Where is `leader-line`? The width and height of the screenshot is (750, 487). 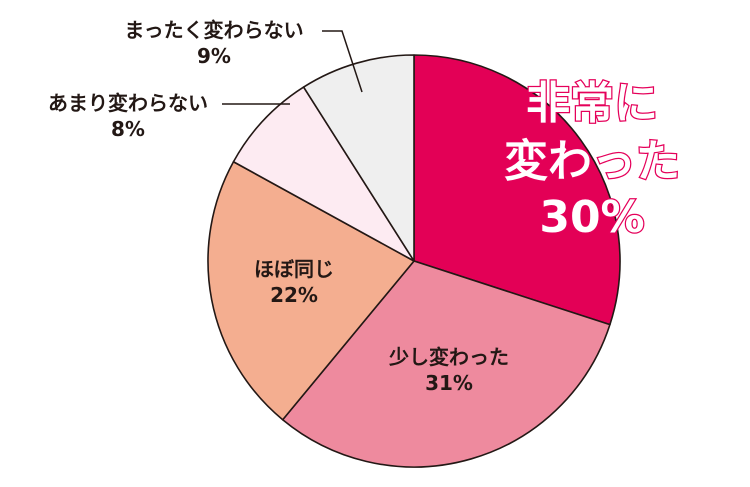
leader-line is located at coordinates (342, 61).